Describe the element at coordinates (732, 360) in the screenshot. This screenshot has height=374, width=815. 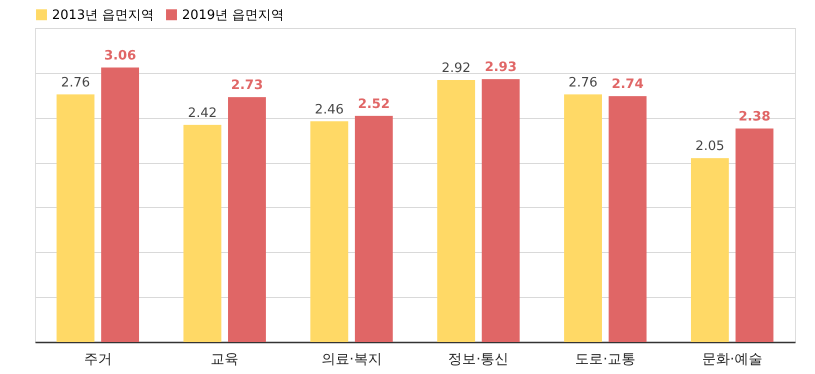
I see `x-tick-label: 문화·예술` at that location.